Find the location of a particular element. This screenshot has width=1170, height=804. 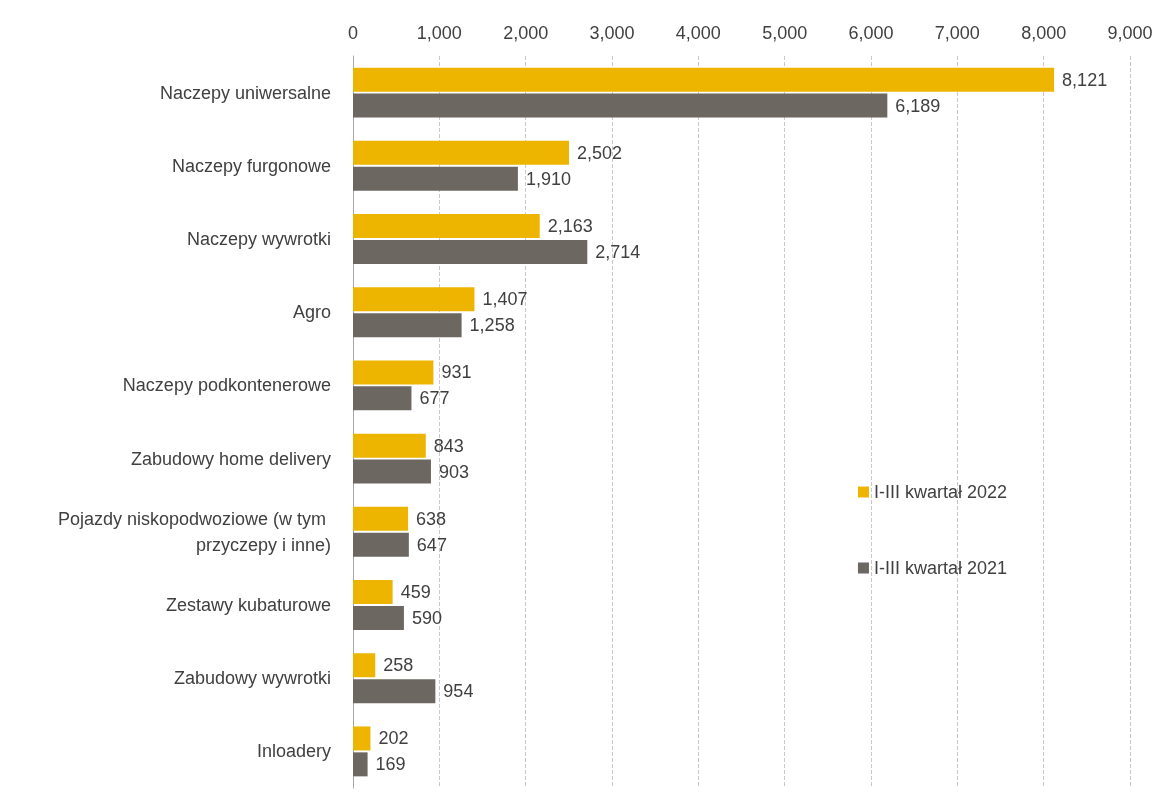

legend-label: I-III kwartał 2021 is located at coordinates (940, 568).